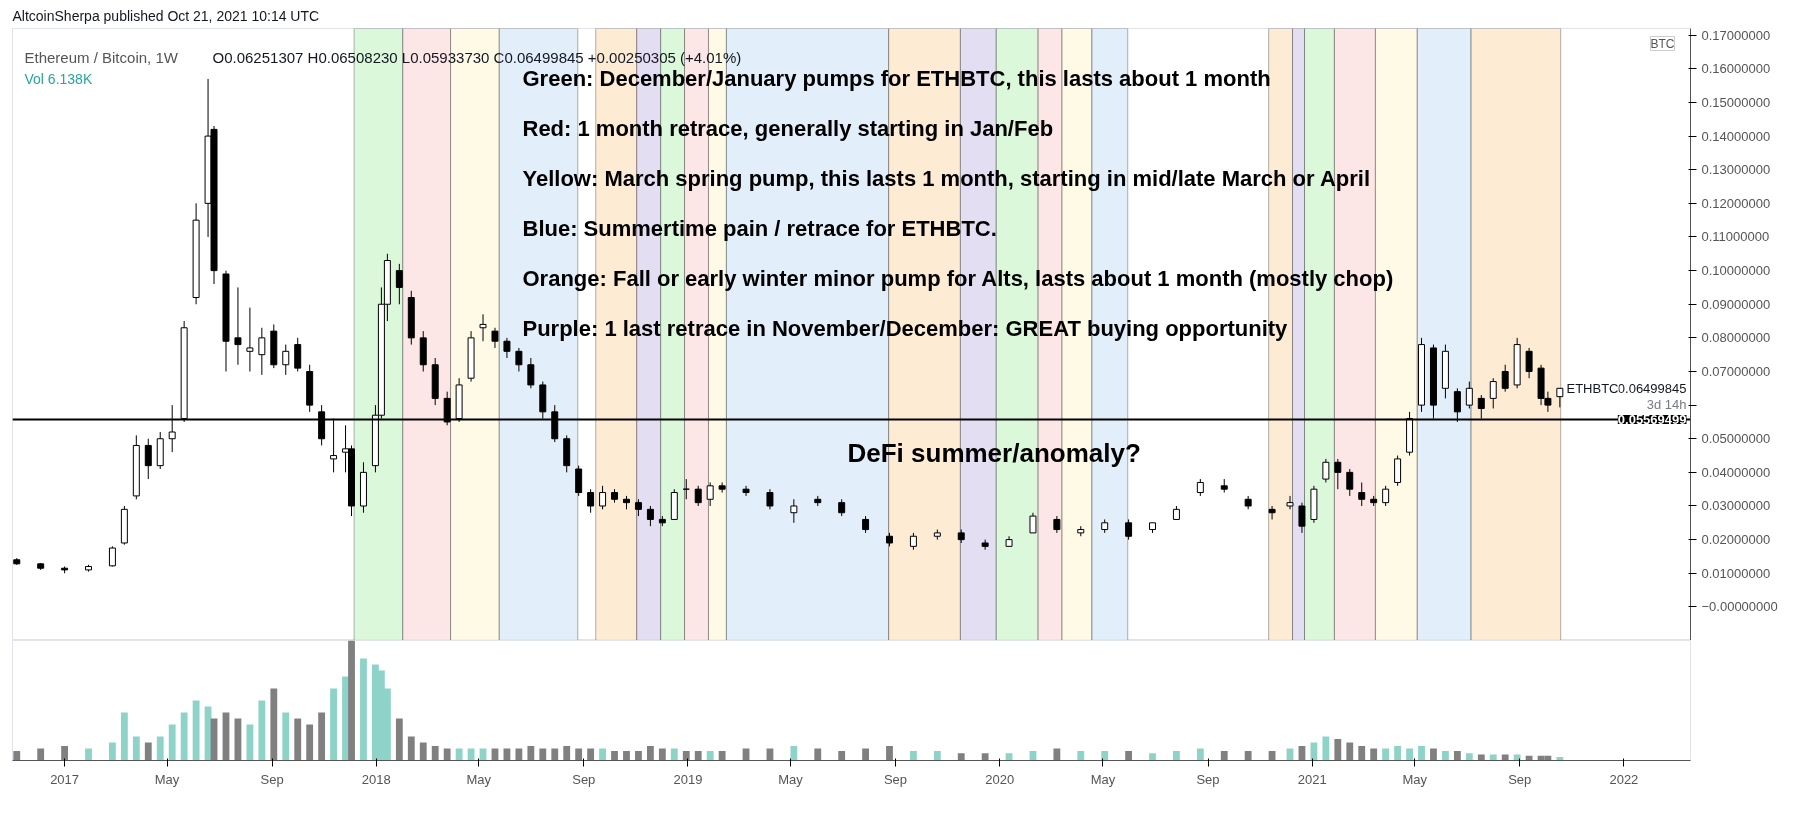 The height and width of the screenshot is (830, 1813). I want to click on text: Ethereum / Bitcoin, 1W, so click(101, 57).